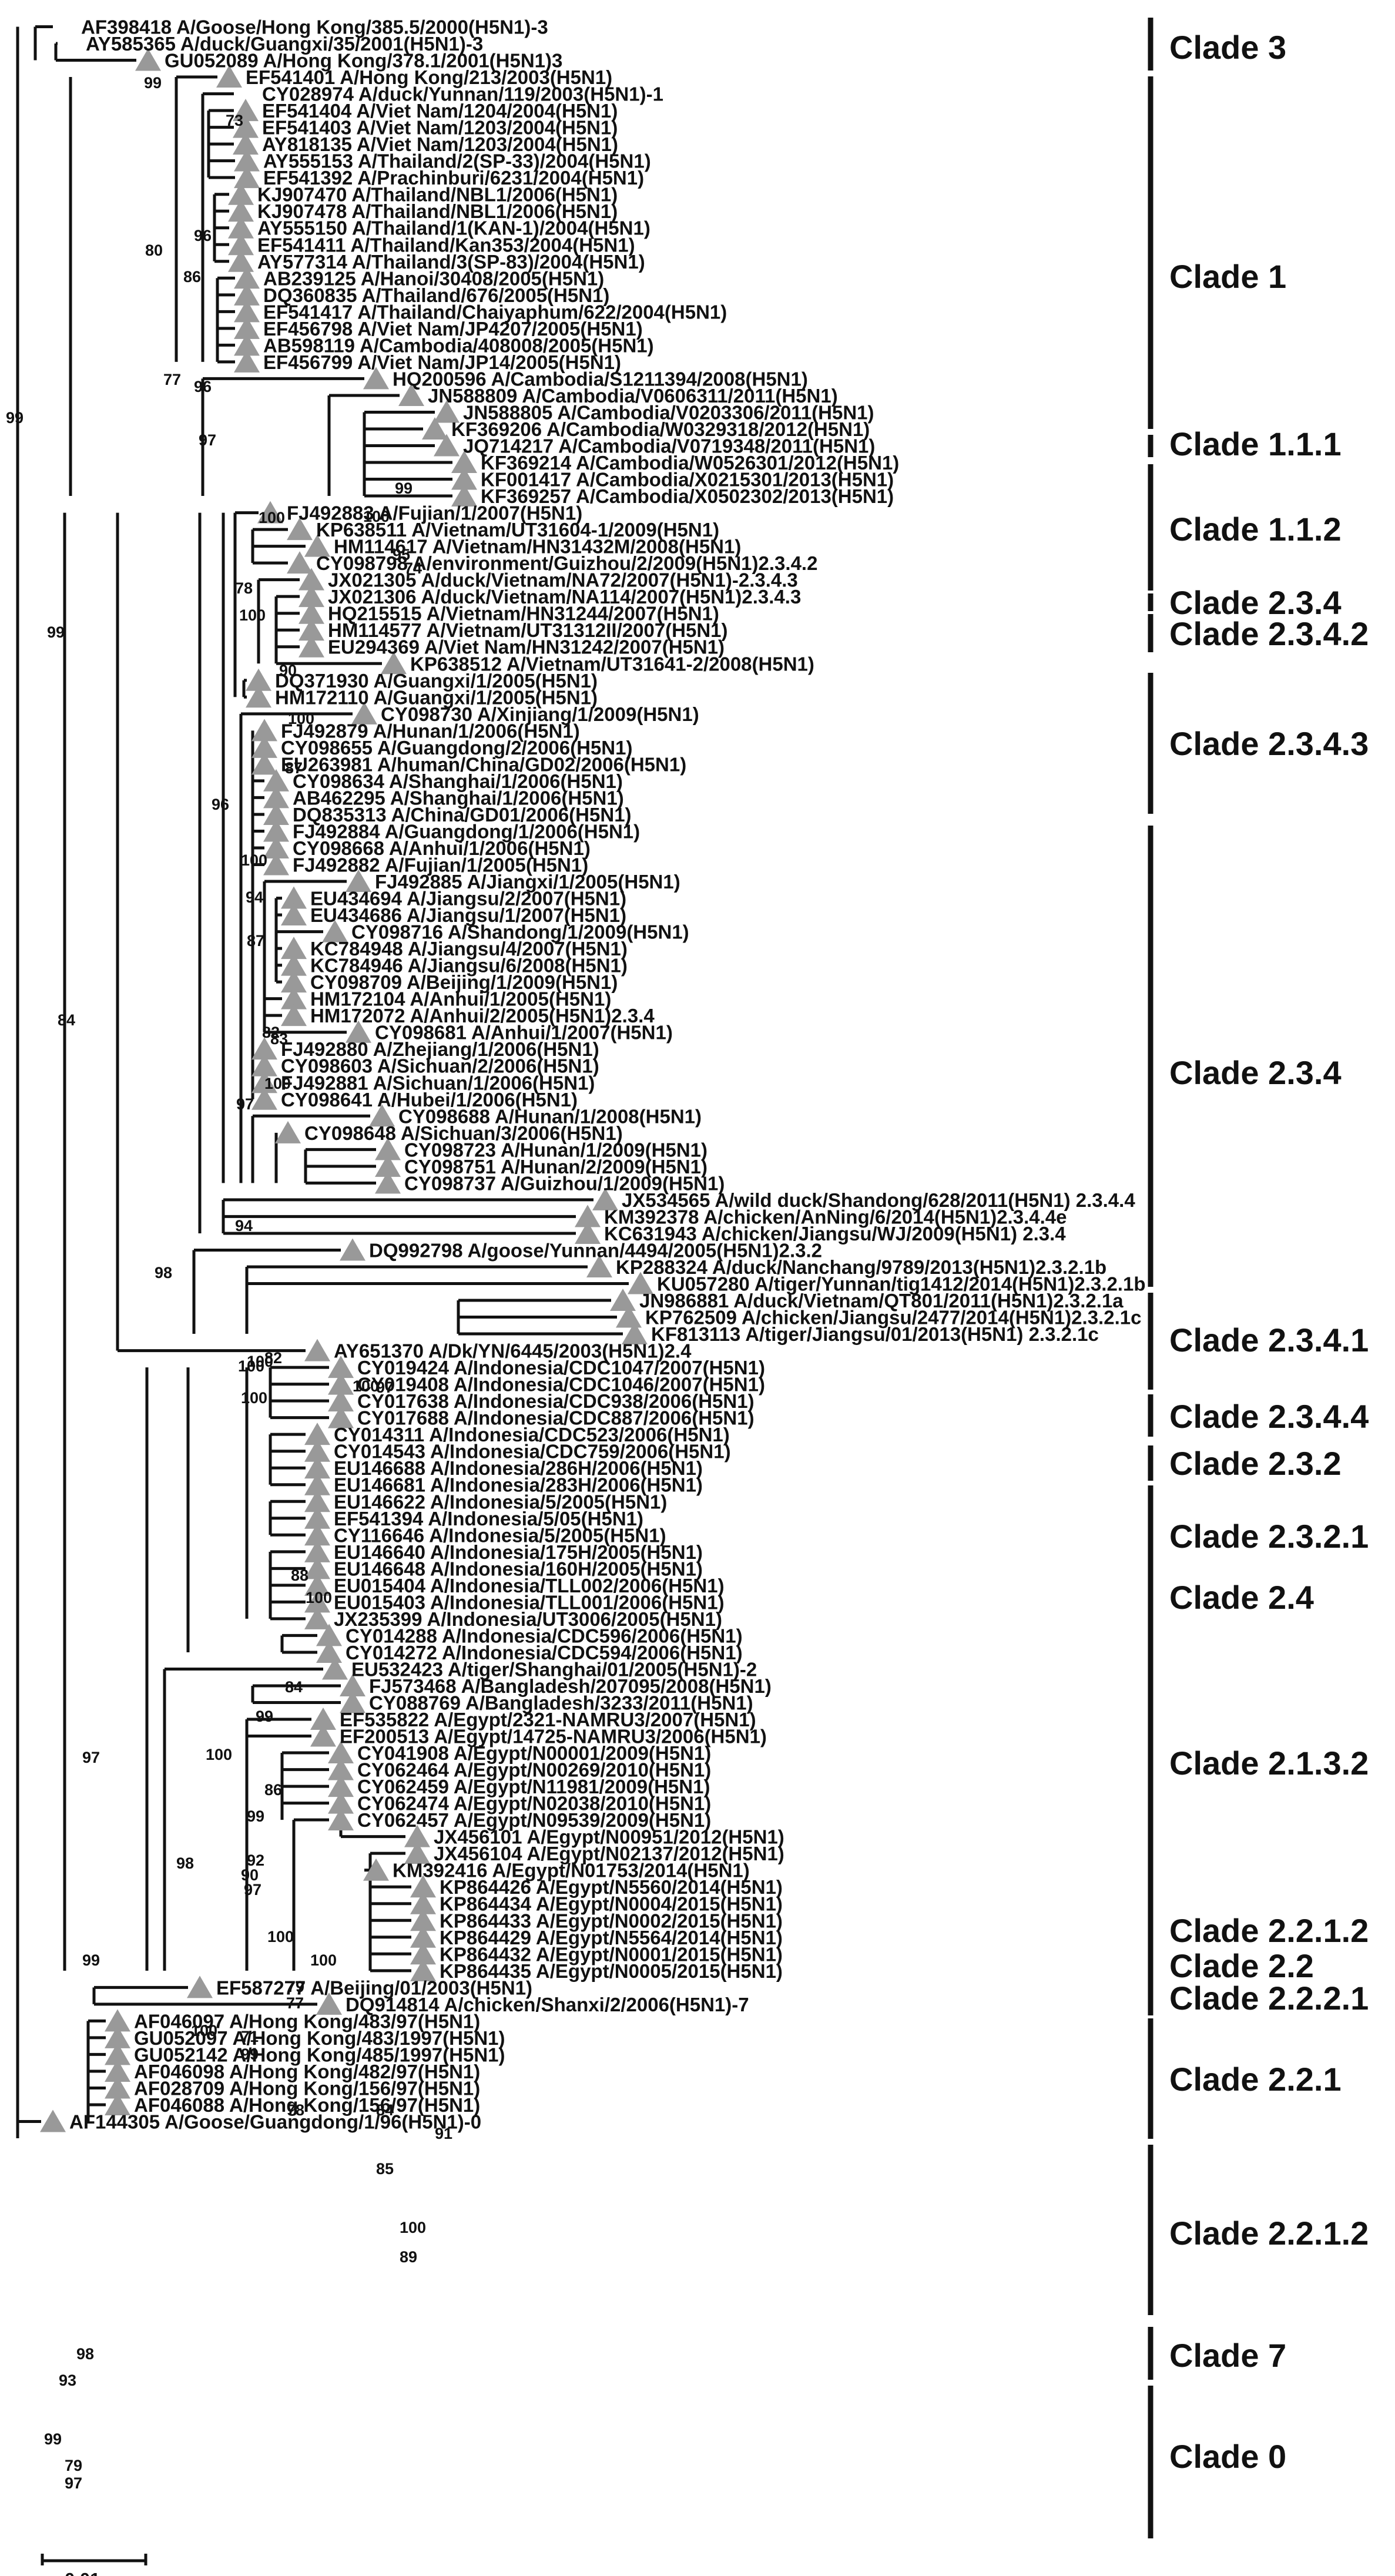 This screenshot has height=2576, width=1395. I want to click on leaf-label: EF541403 A/Viet Nam/1203/2004(H5N1), so click(440, 128).